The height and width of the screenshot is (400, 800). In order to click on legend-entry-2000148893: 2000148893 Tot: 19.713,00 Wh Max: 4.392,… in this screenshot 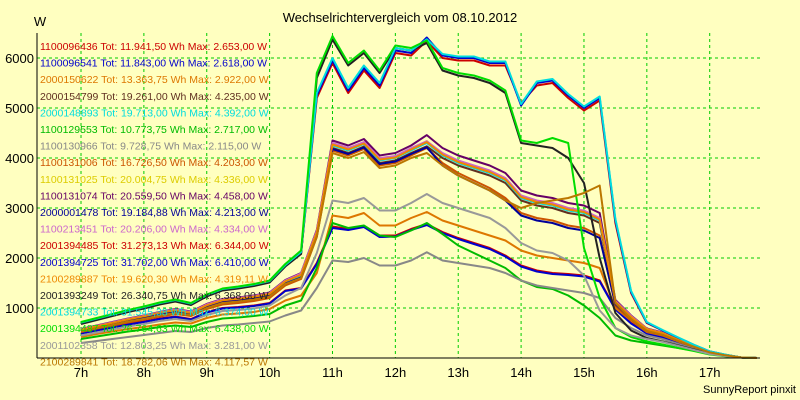, I will do `click(154, 113)`.